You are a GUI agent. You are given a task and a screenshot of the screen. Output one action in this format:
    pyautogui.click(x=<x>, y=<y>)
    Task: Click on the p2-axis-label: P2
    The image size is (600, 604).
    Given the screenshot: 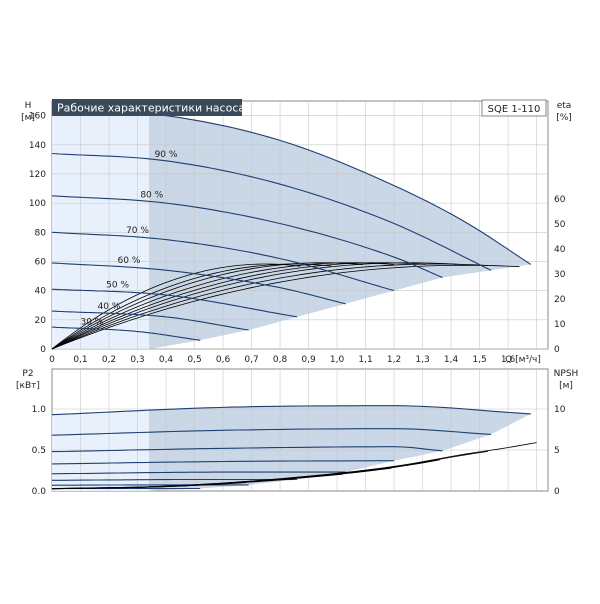 What is the action you would take?
    pyautogui.click(x=27, y=374)
    